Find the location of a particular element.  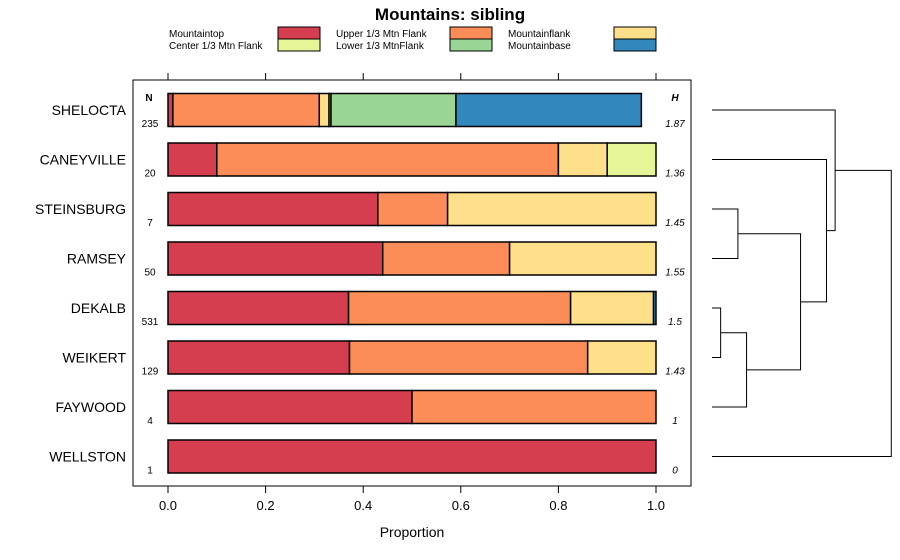

legend-label: Mountainbase is located at coordinates (539, 46).